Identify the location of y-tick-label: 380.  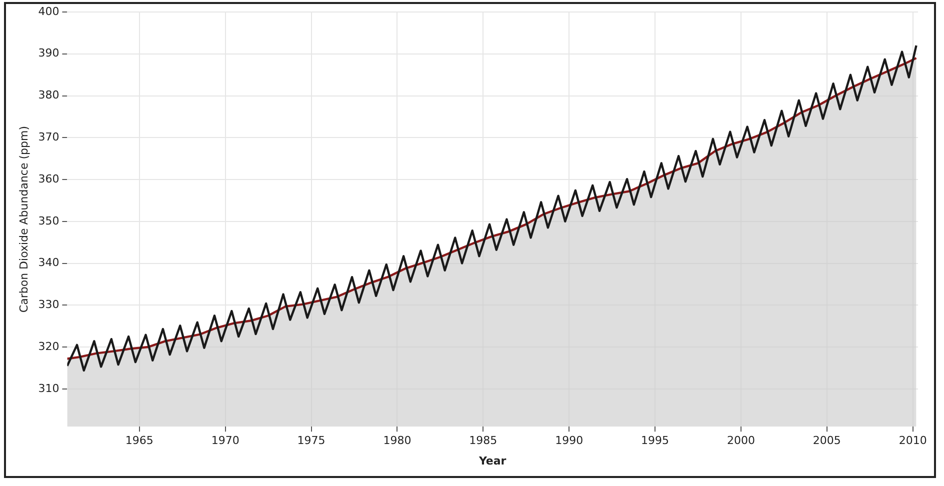
(49, 95).